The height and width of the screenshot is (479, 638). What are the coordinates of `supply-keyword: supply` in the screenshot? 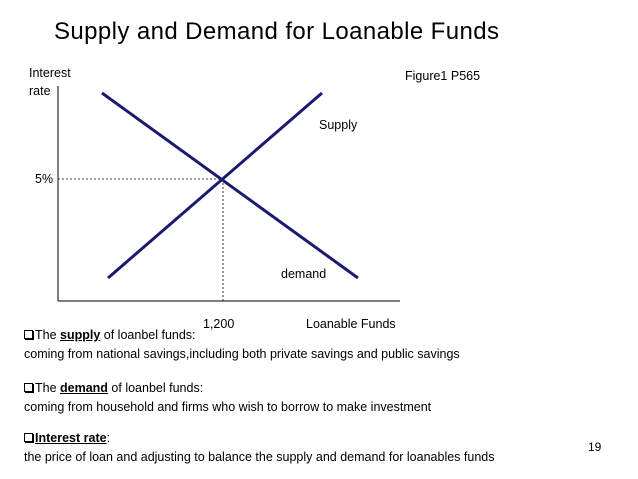 It's located at (80, 335).